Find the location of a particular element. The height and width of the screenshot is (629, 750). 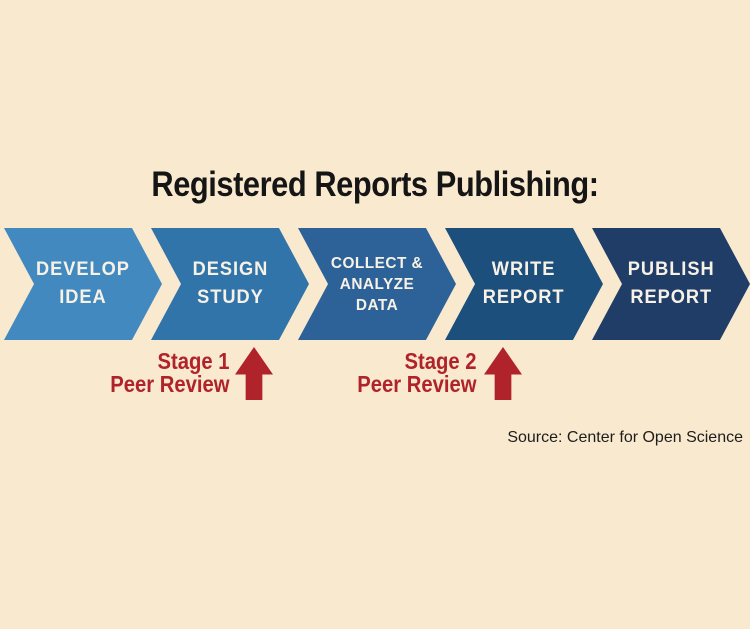

chevron-line: PUBLISH is located at coordinates (671, 269).